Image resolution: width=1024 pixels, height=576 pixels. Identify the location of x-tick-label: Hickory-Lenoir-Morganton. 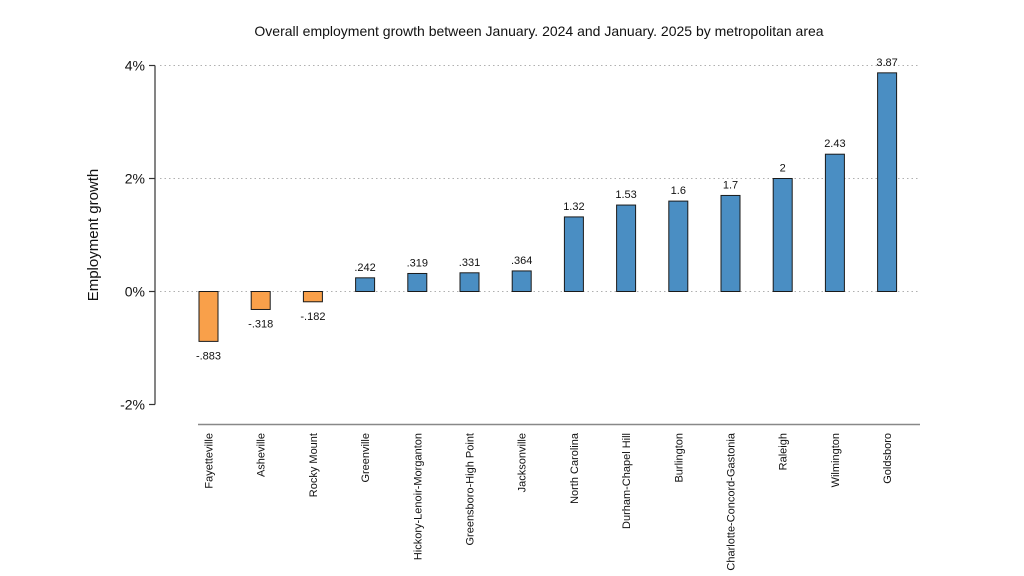
(418, 496).